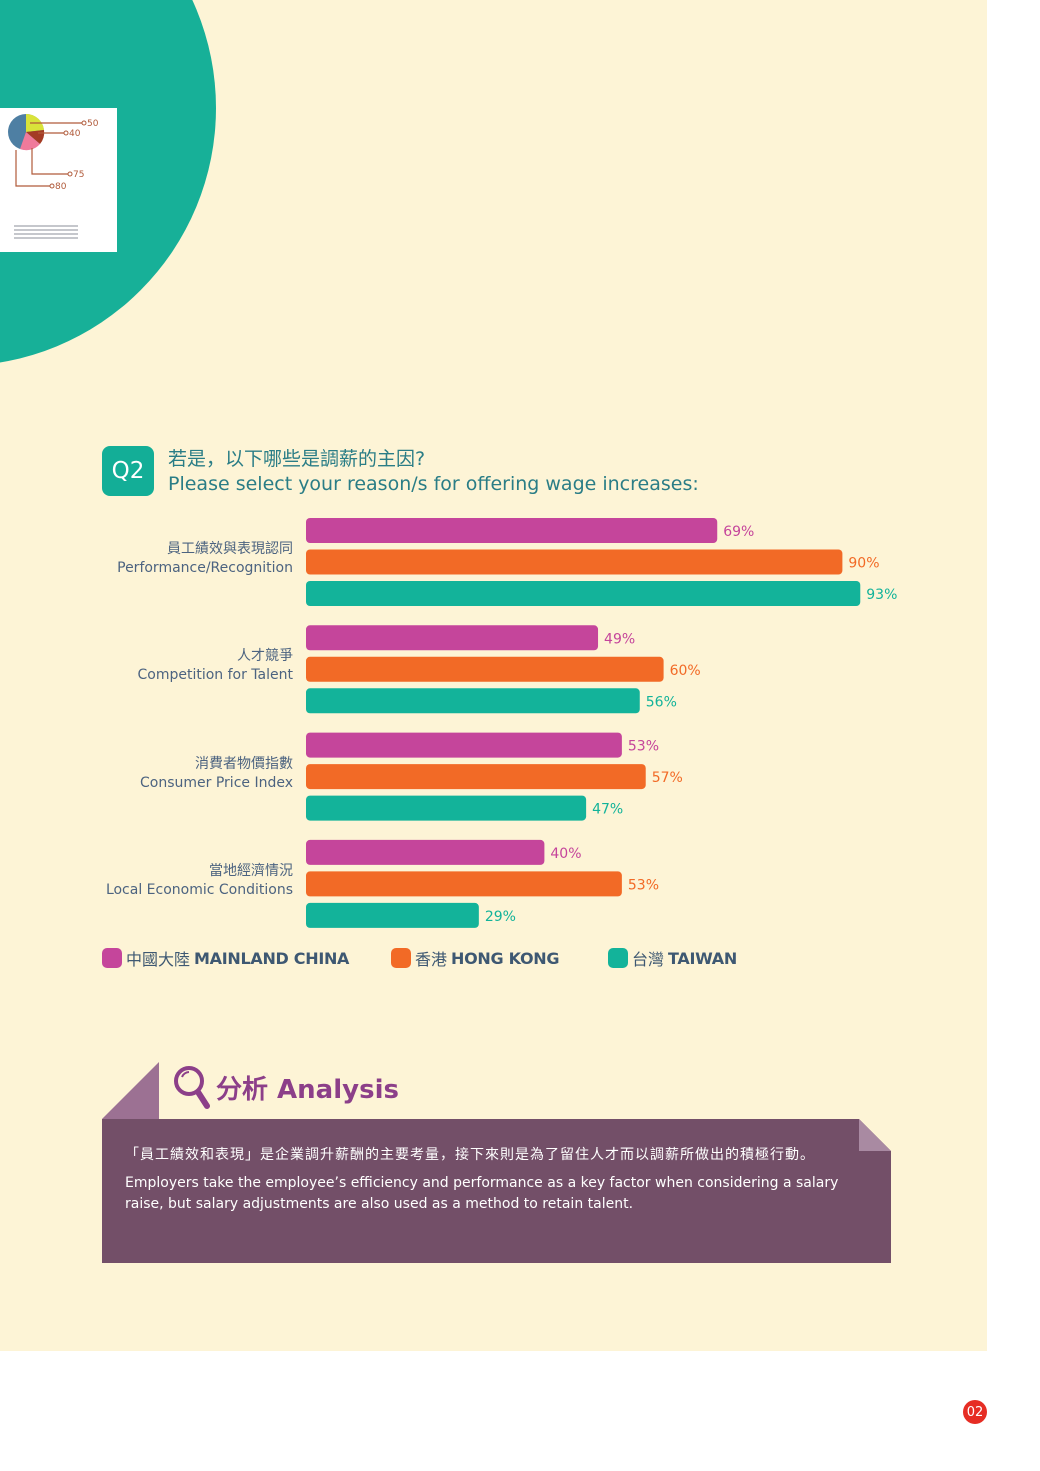 This screenshot has width=1040, height=1471. I want to click on magnifier-icon, so click(192, 1087).